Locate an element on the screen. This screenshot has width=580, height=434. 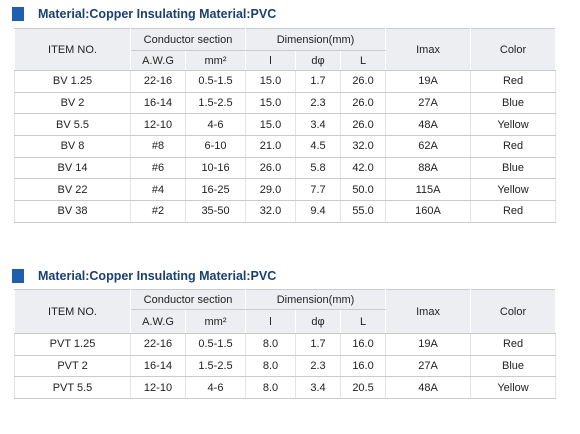
data-cell: 22-16 is located at coordinates (158, 344).